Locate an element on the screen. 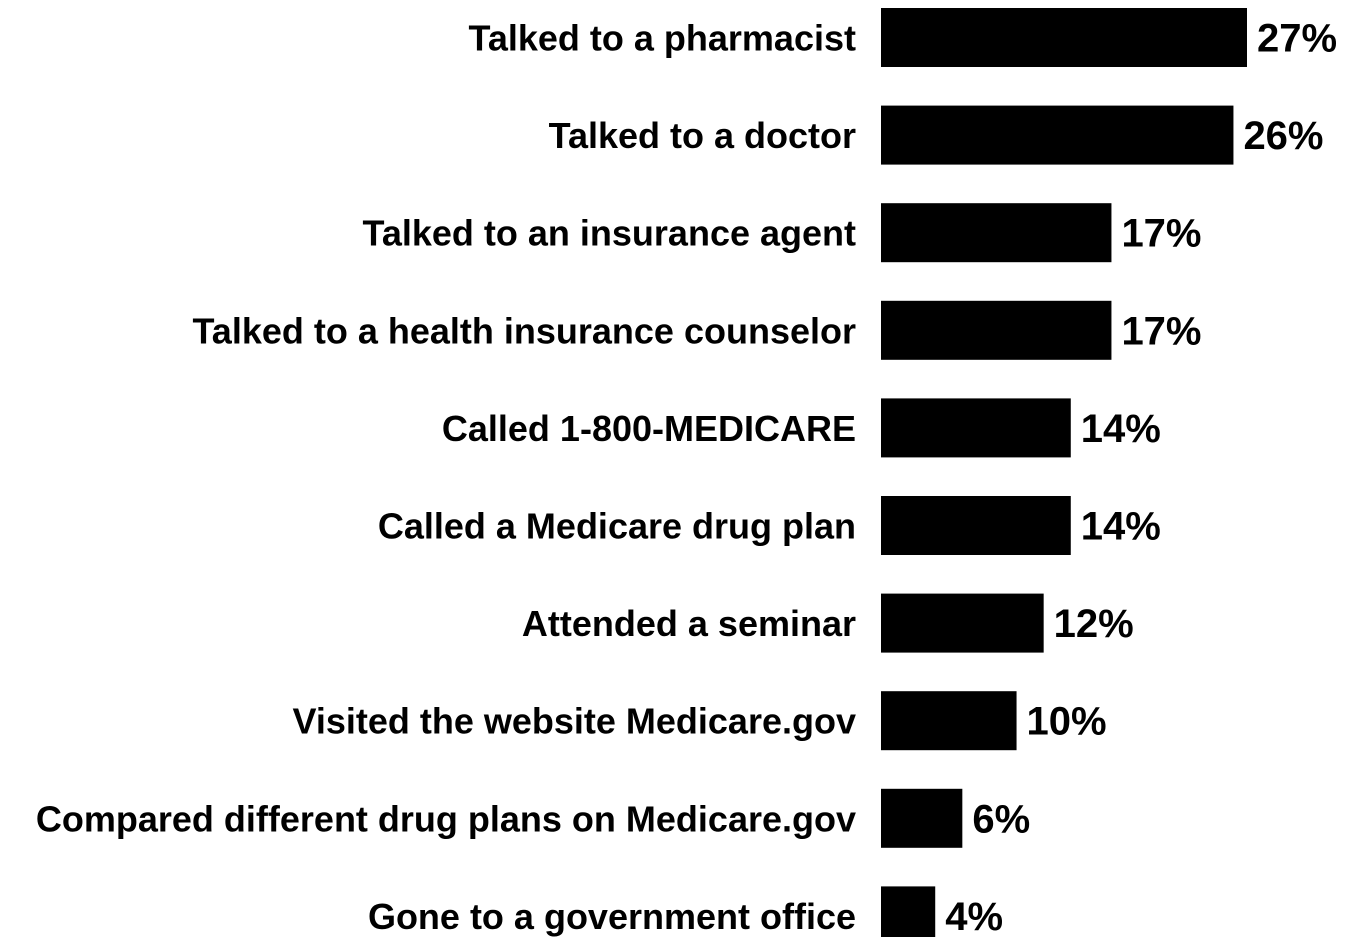  category-label: Talked to a health insurance counselor is located at coordinates (524, 330).